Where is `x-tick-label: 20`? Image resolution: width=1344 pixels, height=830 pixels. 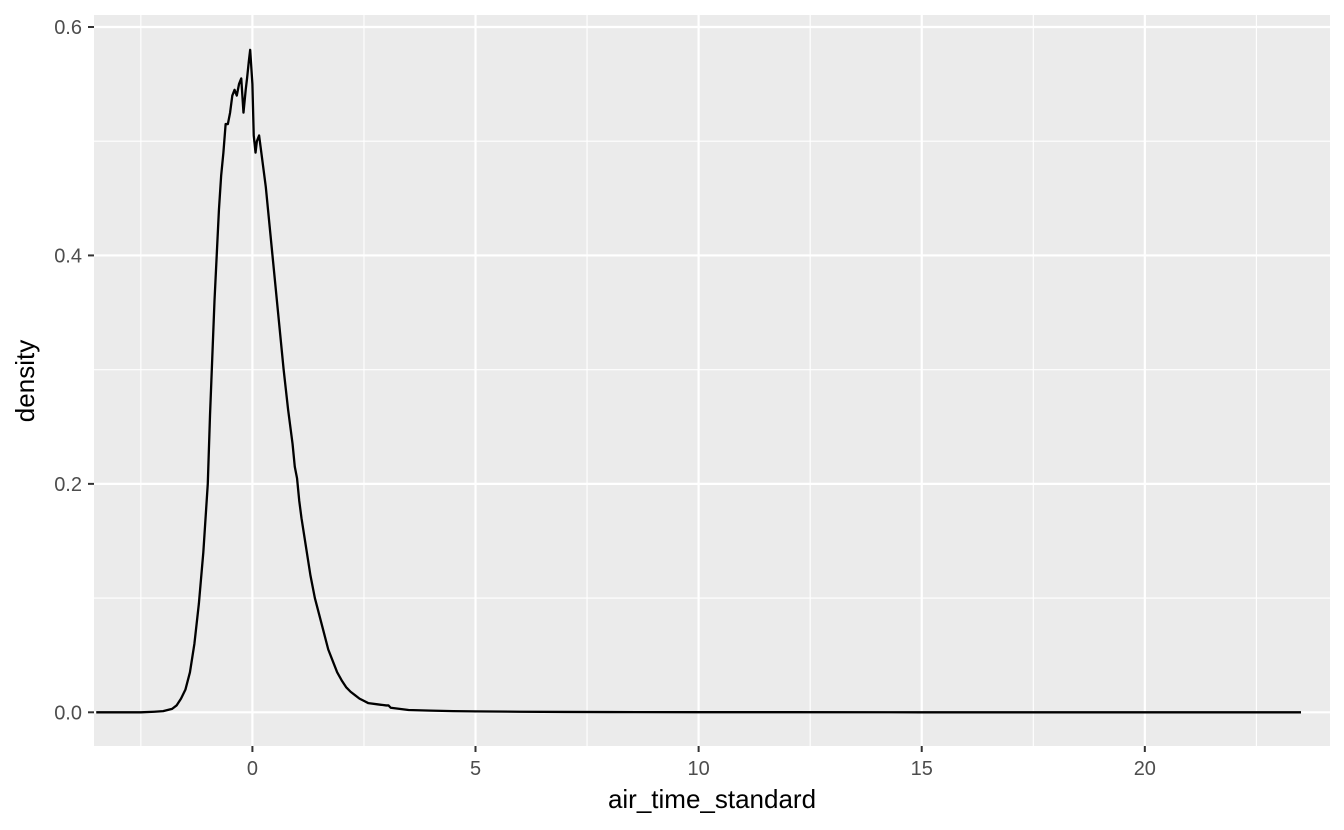
x-tick-label: 20 is located at coordinates (1145, 769).